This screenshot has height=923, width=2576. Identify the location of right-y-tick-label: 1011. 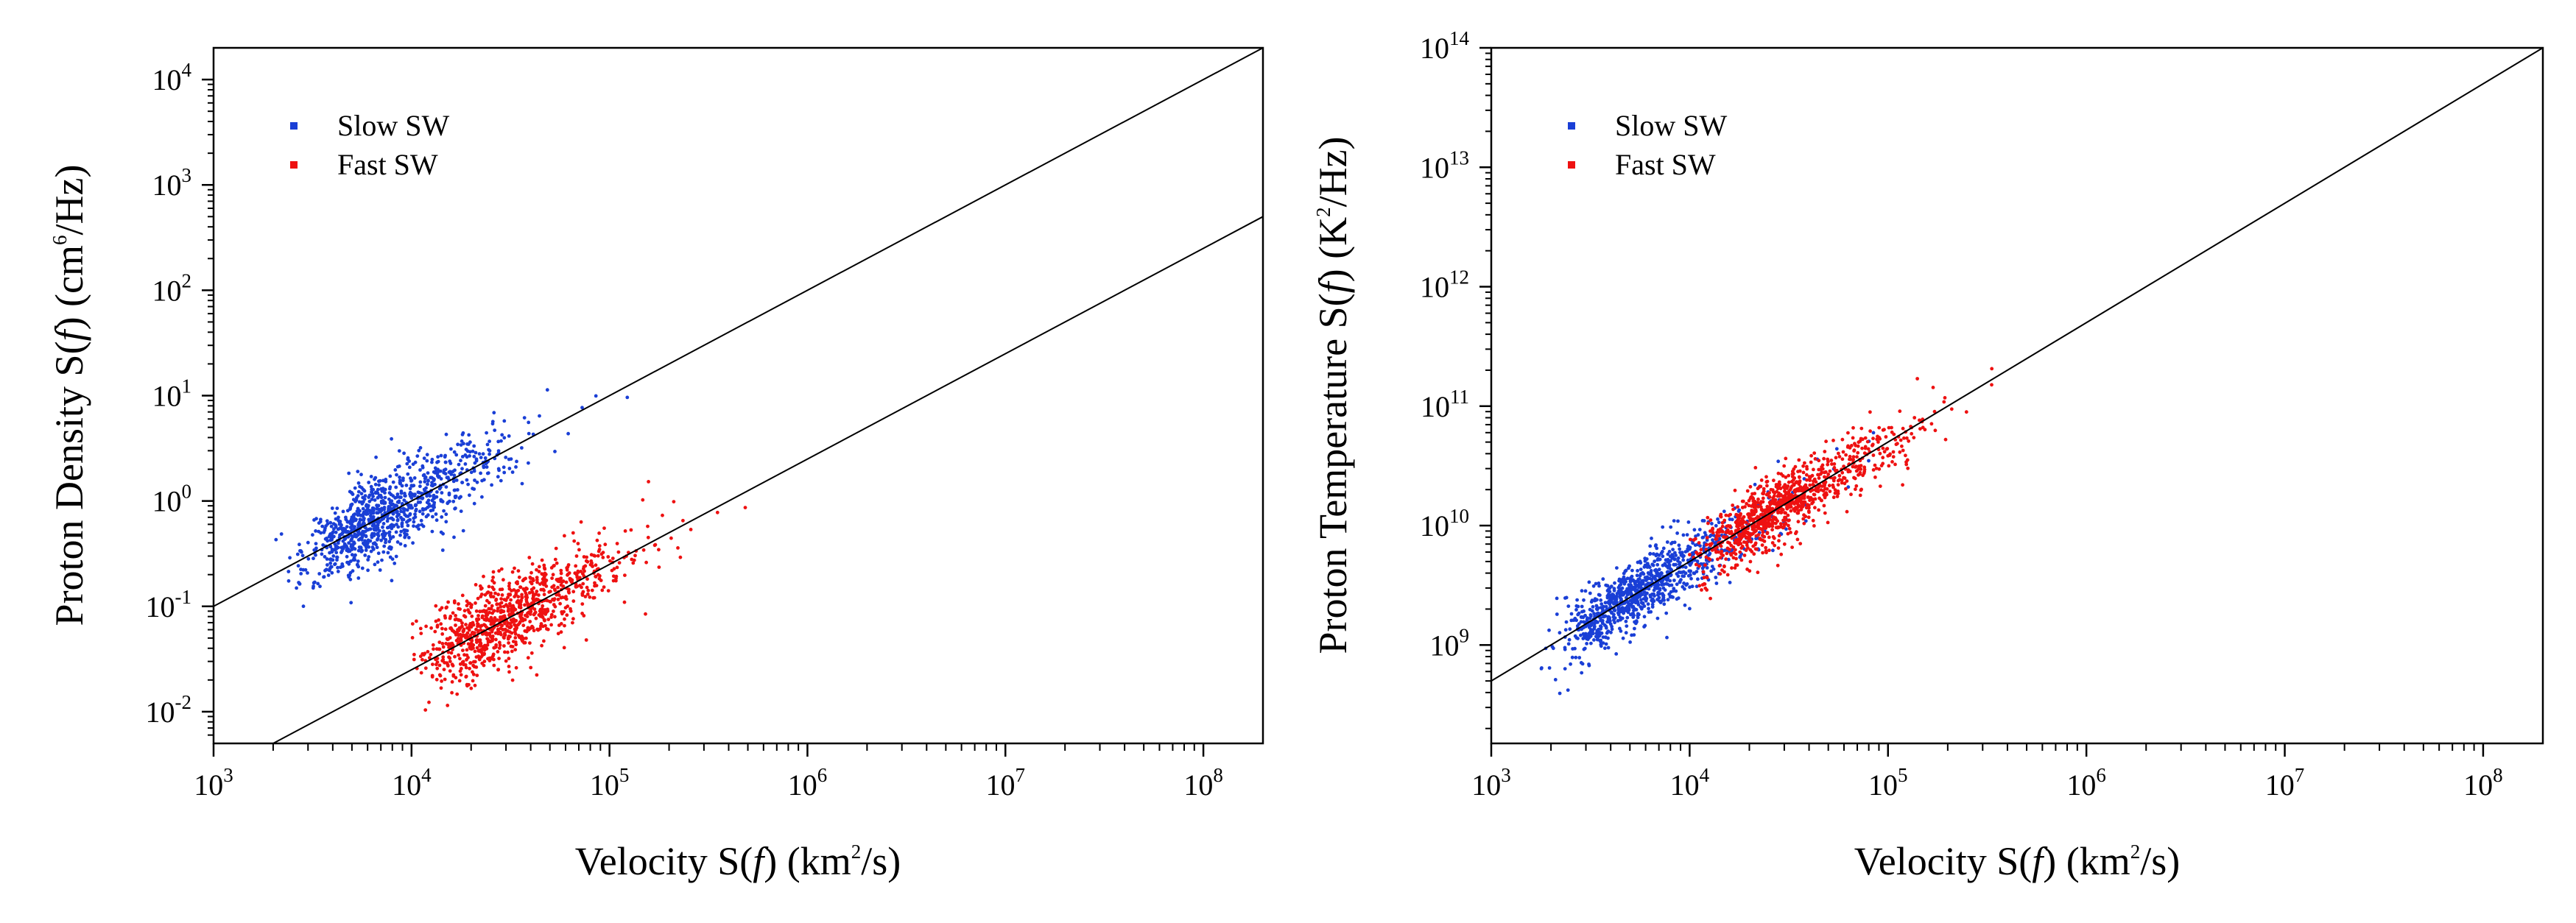
(1445, 404).